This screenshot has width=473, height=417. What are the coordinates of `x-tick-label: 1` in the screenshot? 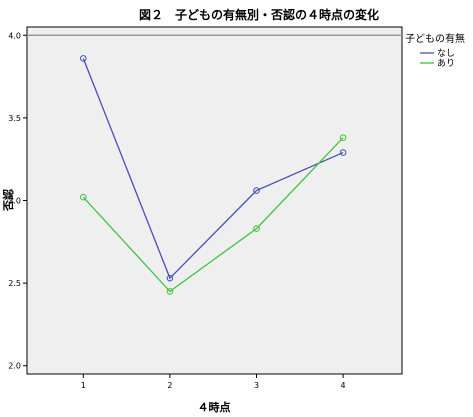 It's located at (83, 385).